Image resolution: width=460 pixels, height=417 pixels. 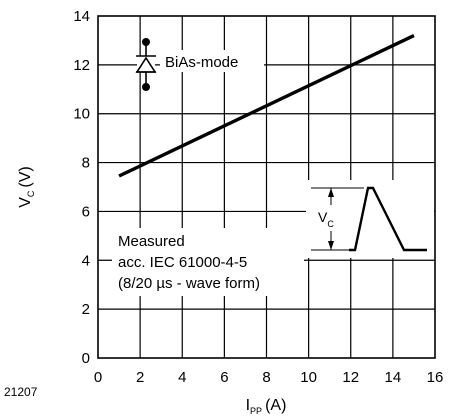 I want to click on annotation-line-2: acc. IEC 61000-4-5, so click(x=182, y=262).